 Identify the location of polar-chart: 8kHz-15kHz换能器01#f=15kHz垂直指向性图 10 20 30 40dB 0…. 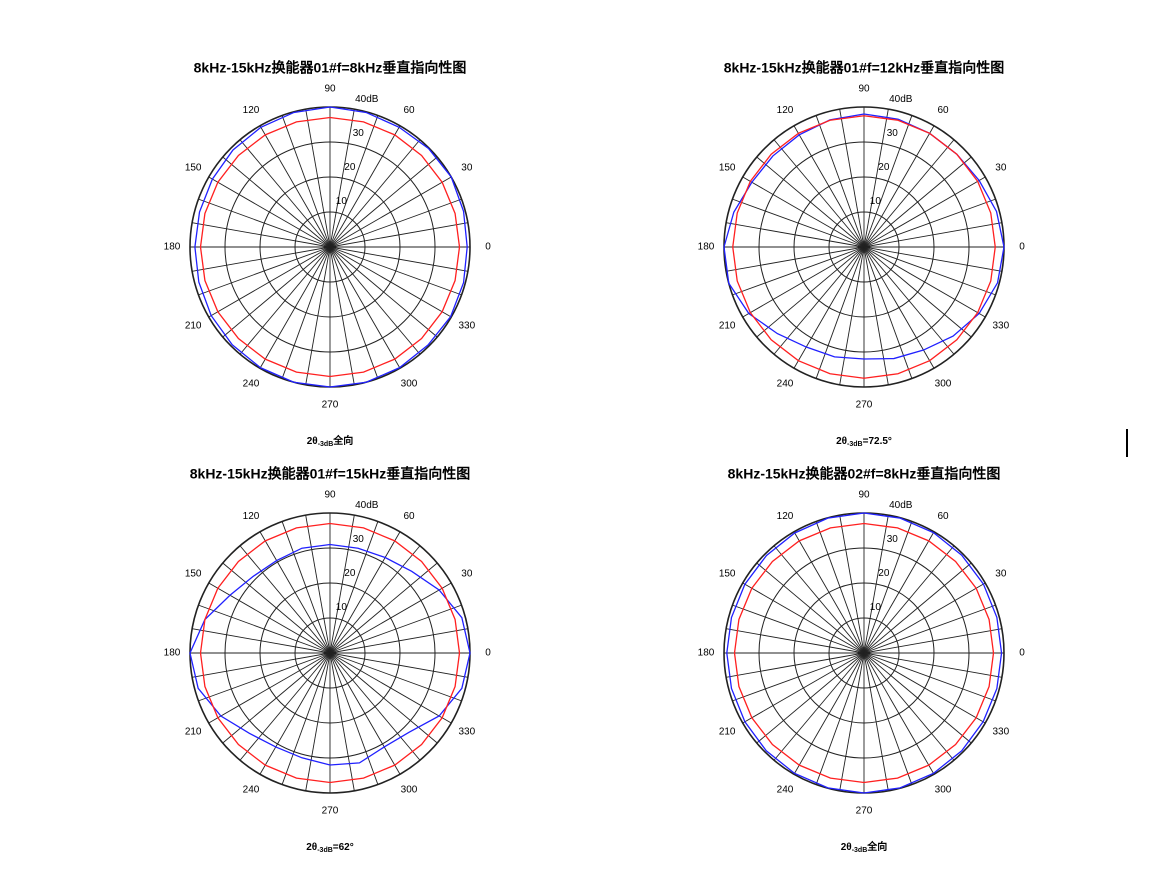
(328, 660).